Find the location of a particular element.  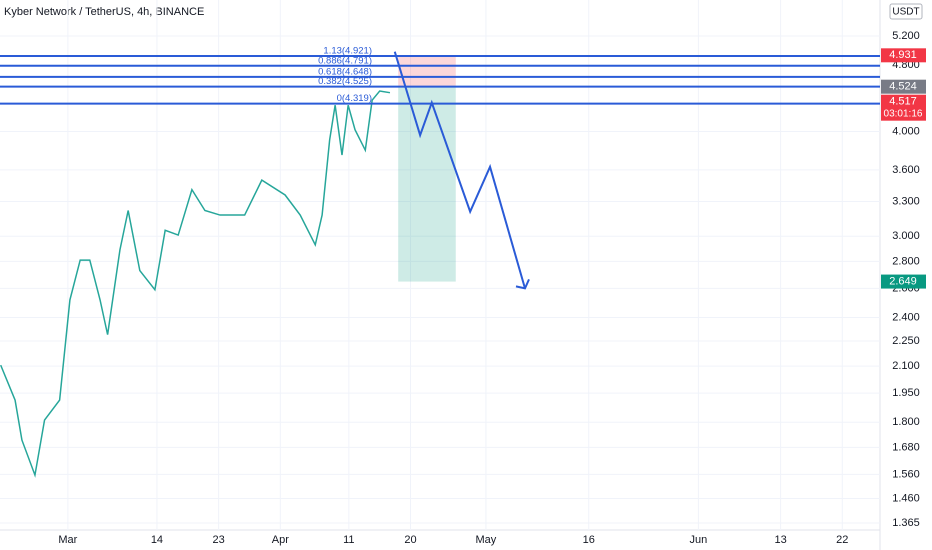

y-tick-label: 1.680 is located at coordinates (906, 447).